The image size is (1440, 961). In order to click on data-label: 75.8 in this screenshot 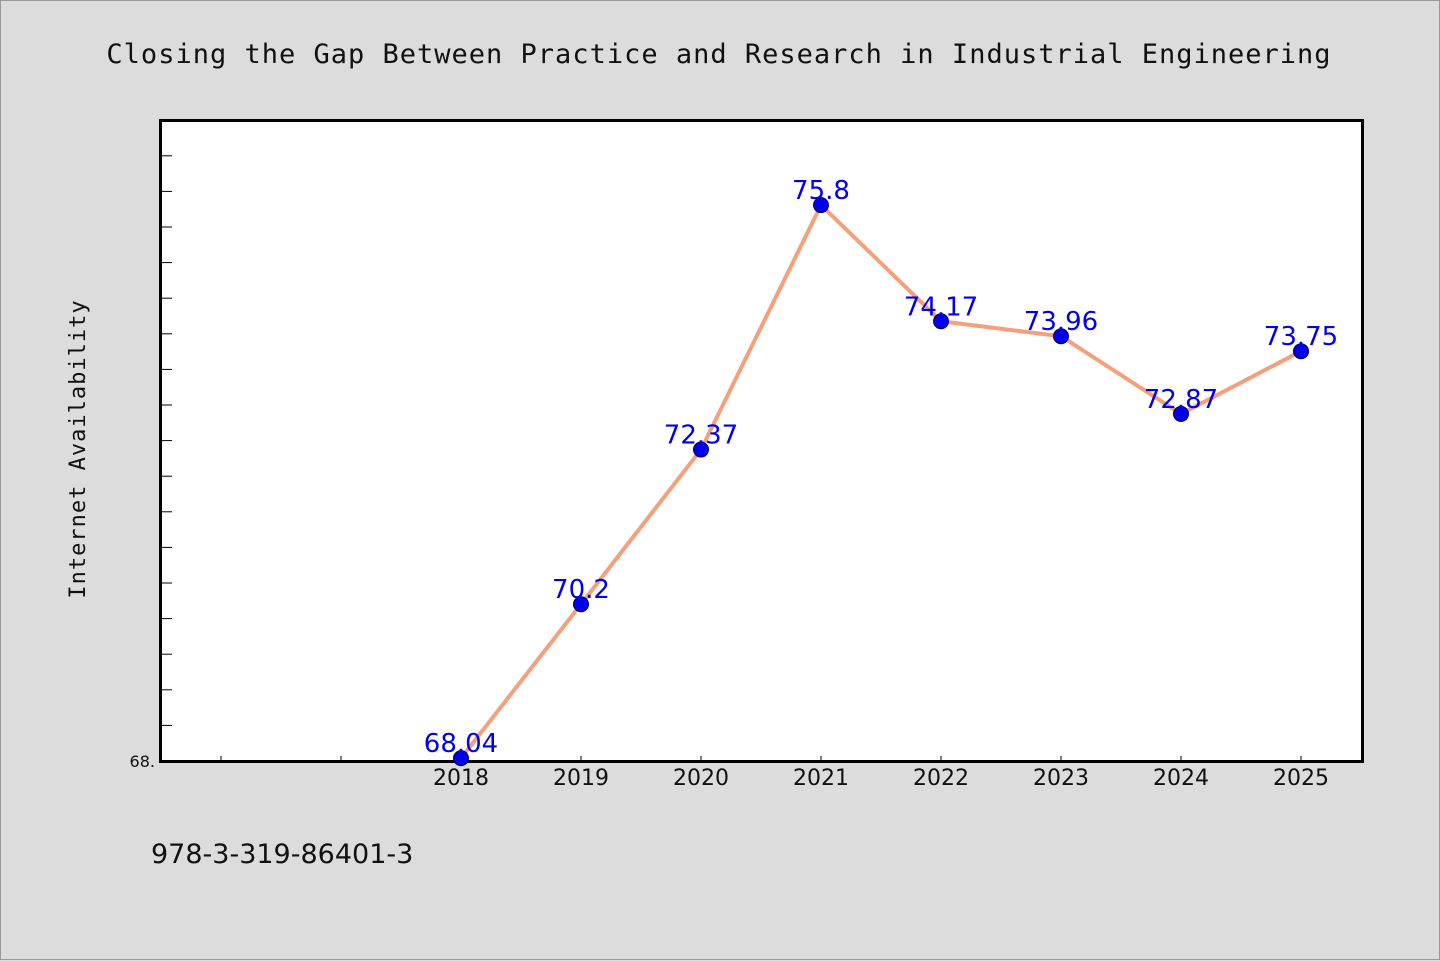, I will do `click(821, 191)`.